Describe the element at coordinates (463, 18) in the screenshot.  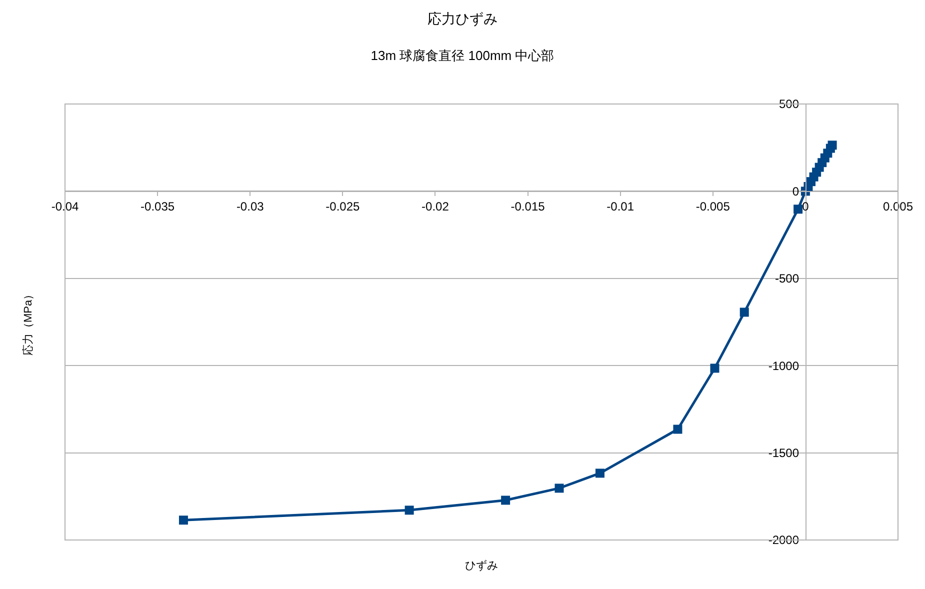
I see `chart-title: 応力ひずみ` at that location.